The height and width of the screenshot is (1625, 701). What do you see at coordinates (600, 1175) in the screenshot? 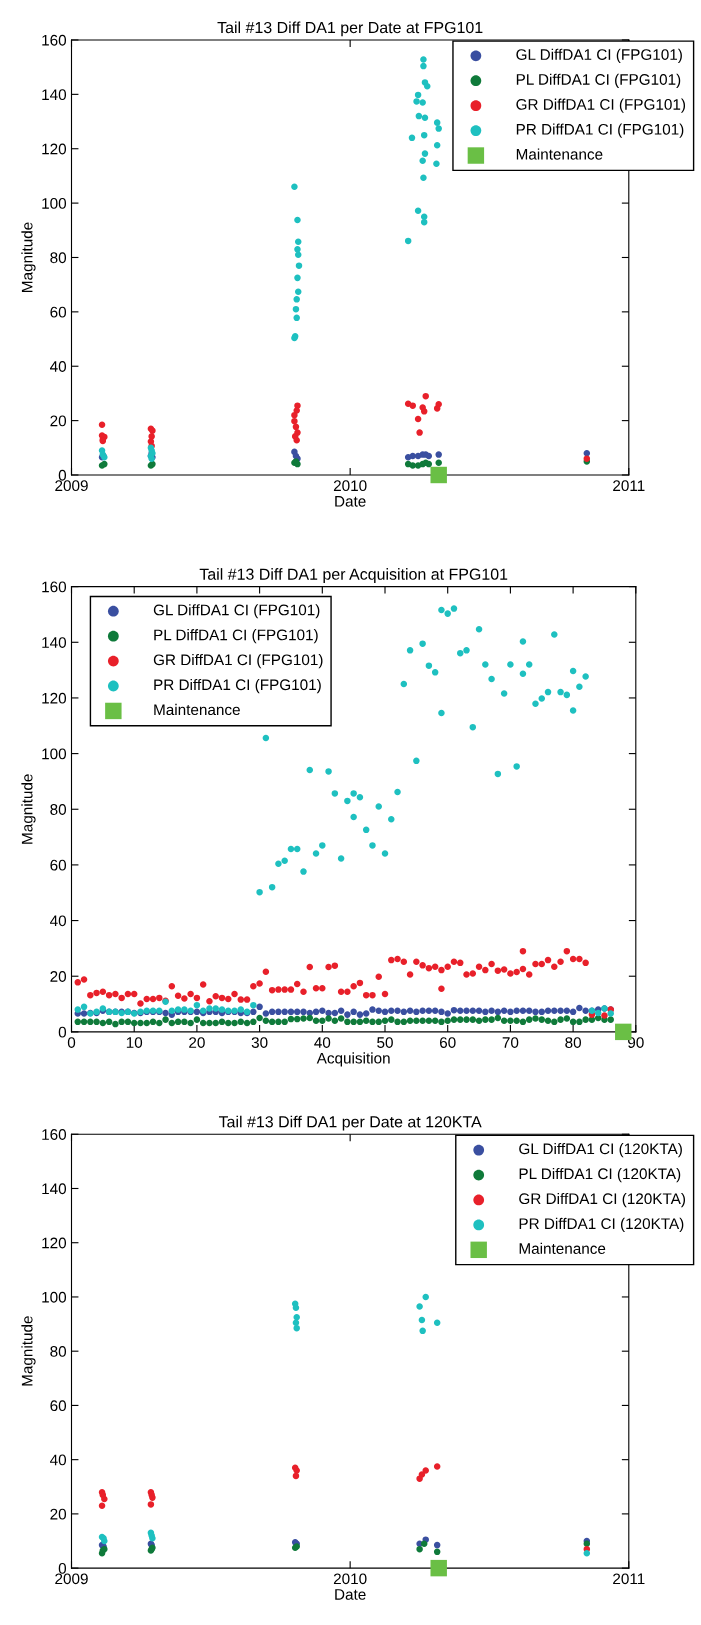
I see `legend-label: PL DiffDA1 CI (120KTA)` at bounding box center [600, 1175].